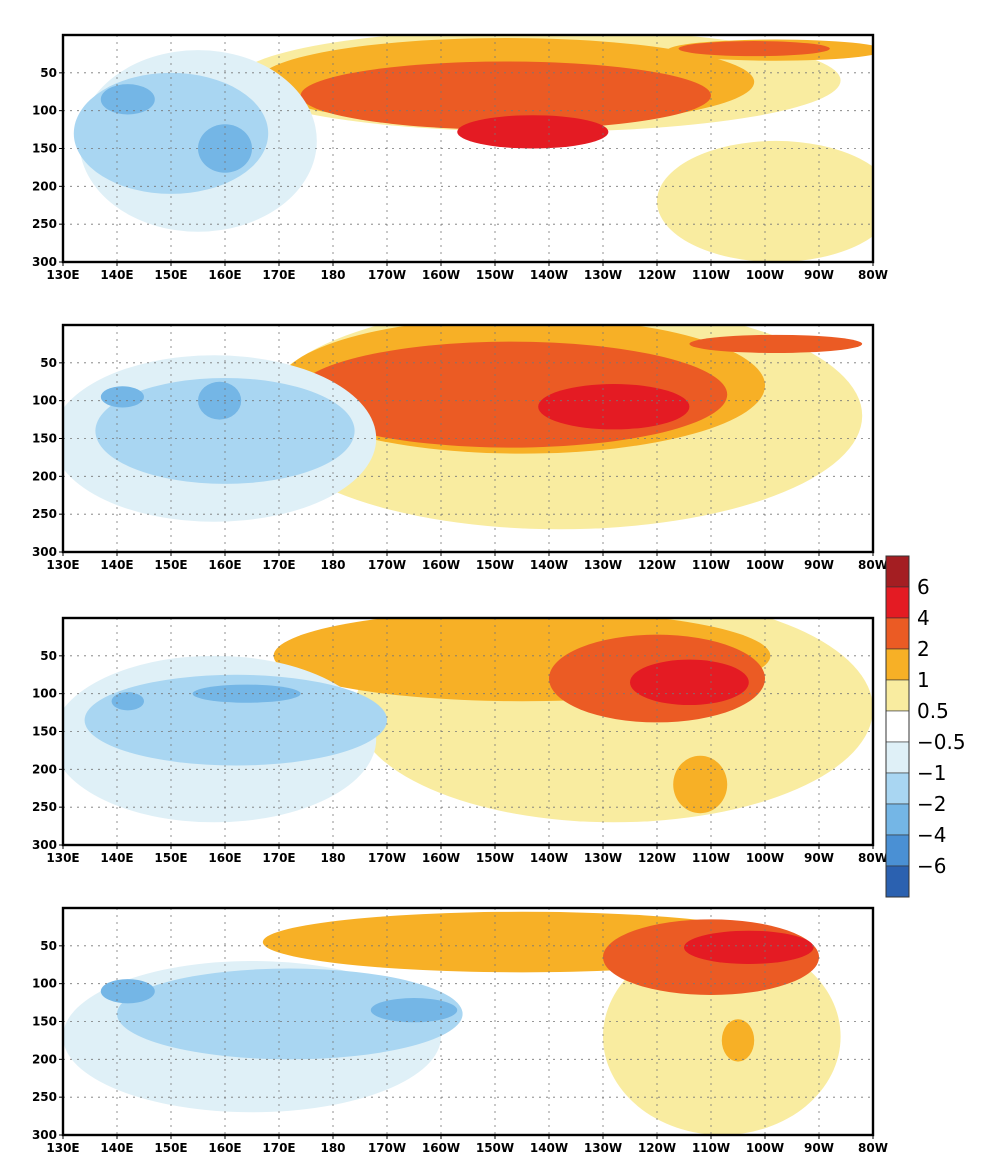  Describe the element at coordinates (933, 711) in the screenshot. I see `colorbar-label: 0.5` at that location.